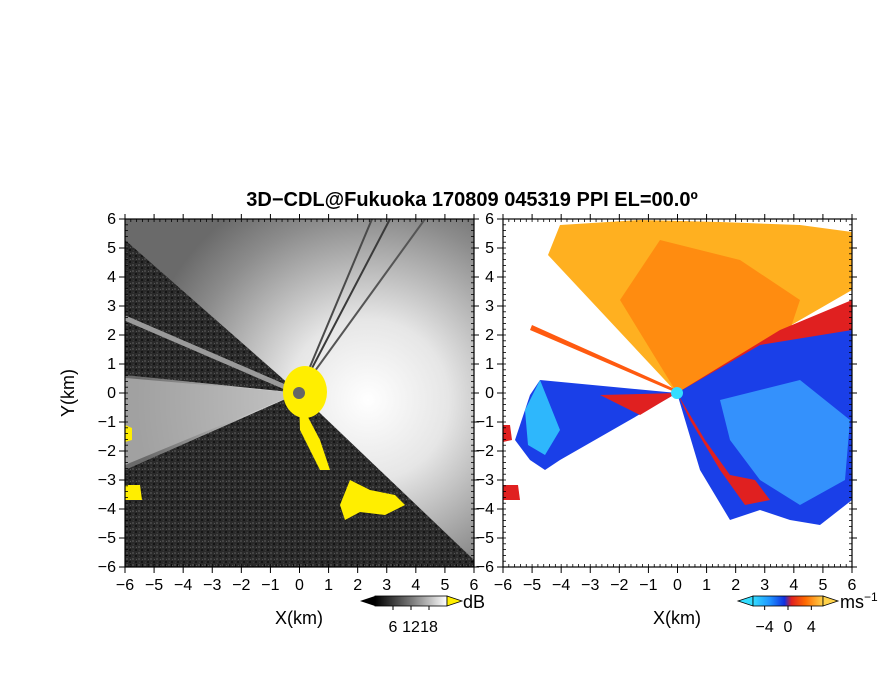 The height and width of the screenshot is (680, 880). Describe the element at coordinates (807, 613) in the screenshot. I see `velocity-colorbar: ms−1 −4 0 4` at that location.